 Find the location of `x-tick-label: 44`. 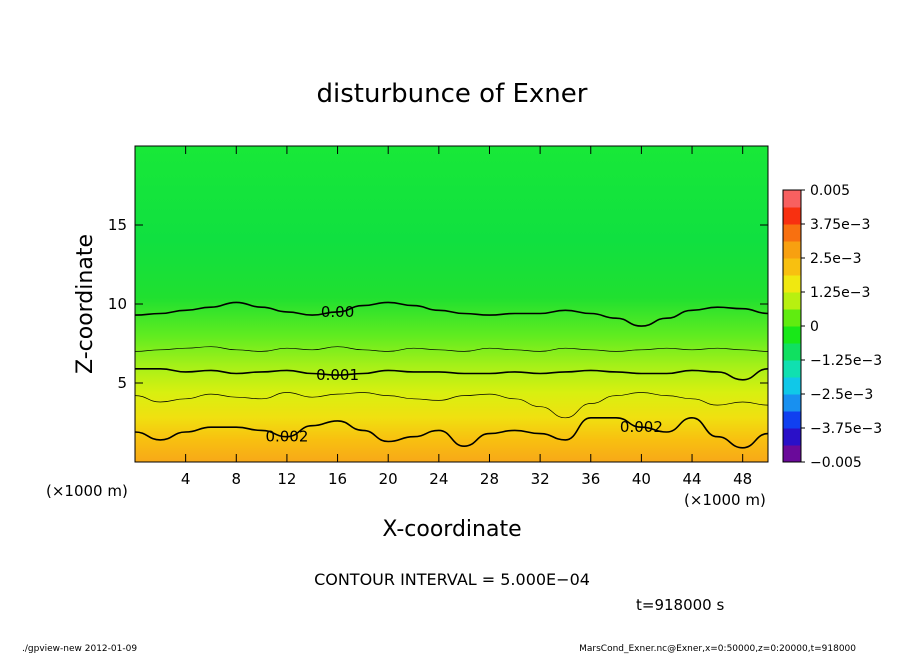

x-tick-label: 44 is located at coordinates (691, 479).